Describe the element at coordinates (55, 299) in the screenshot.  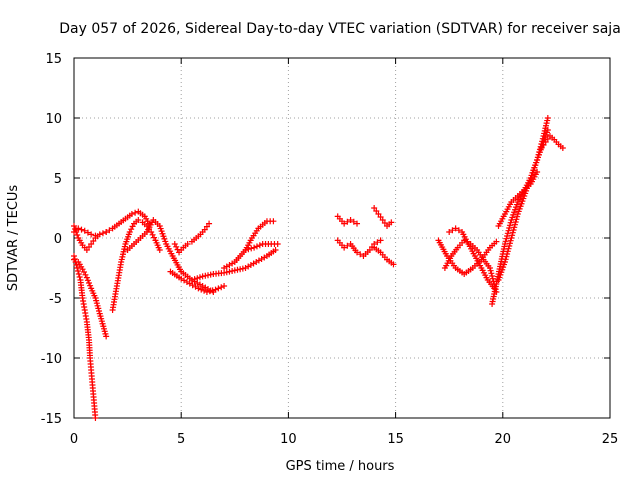
I see `y-tick-label: -5` at that location.